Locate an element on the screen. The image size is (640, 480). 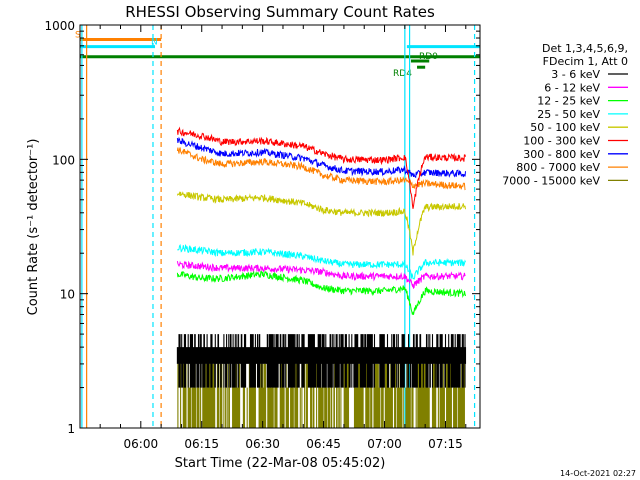
flag-label-5: RD4 is located at coordinates (402, 74).